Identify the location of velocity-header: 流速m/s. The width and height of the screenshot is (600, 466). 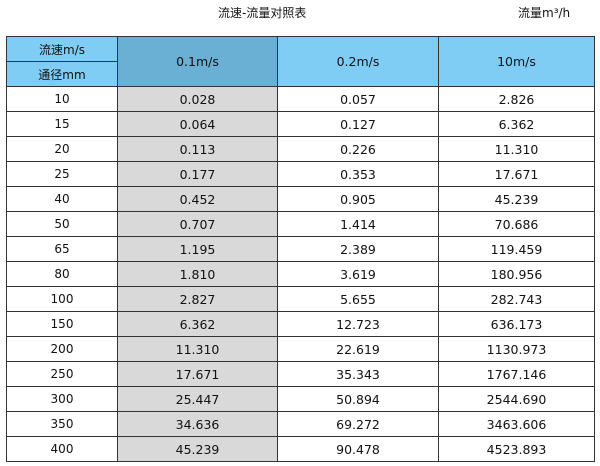
(62, 49).